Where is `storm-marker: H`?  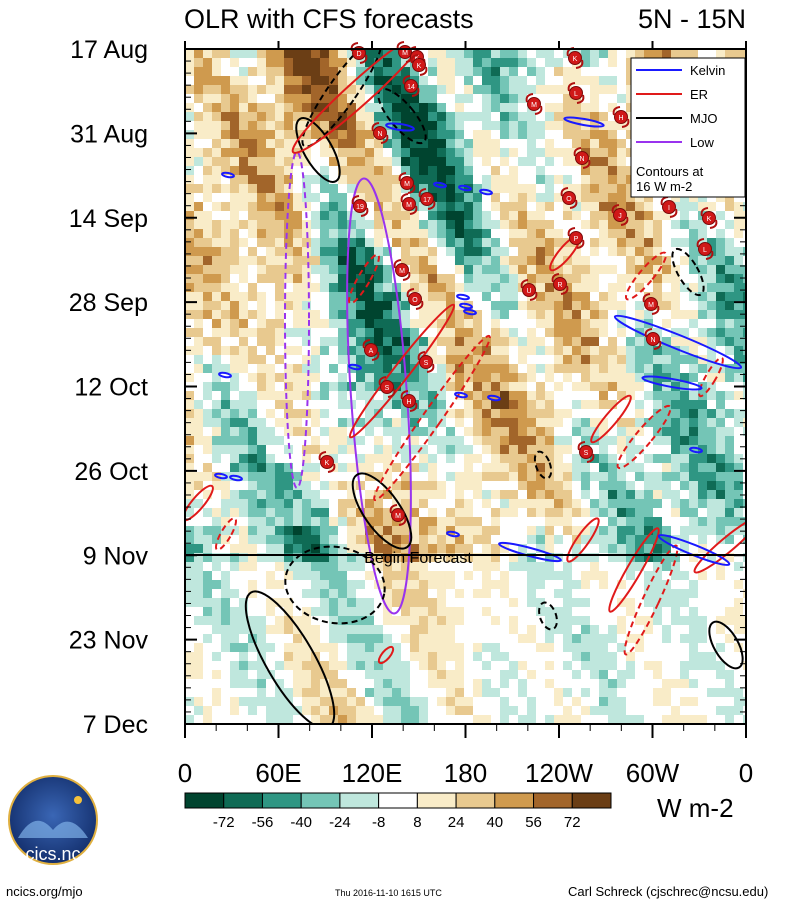 storm-marker: H is located at coordinates (409, 401).